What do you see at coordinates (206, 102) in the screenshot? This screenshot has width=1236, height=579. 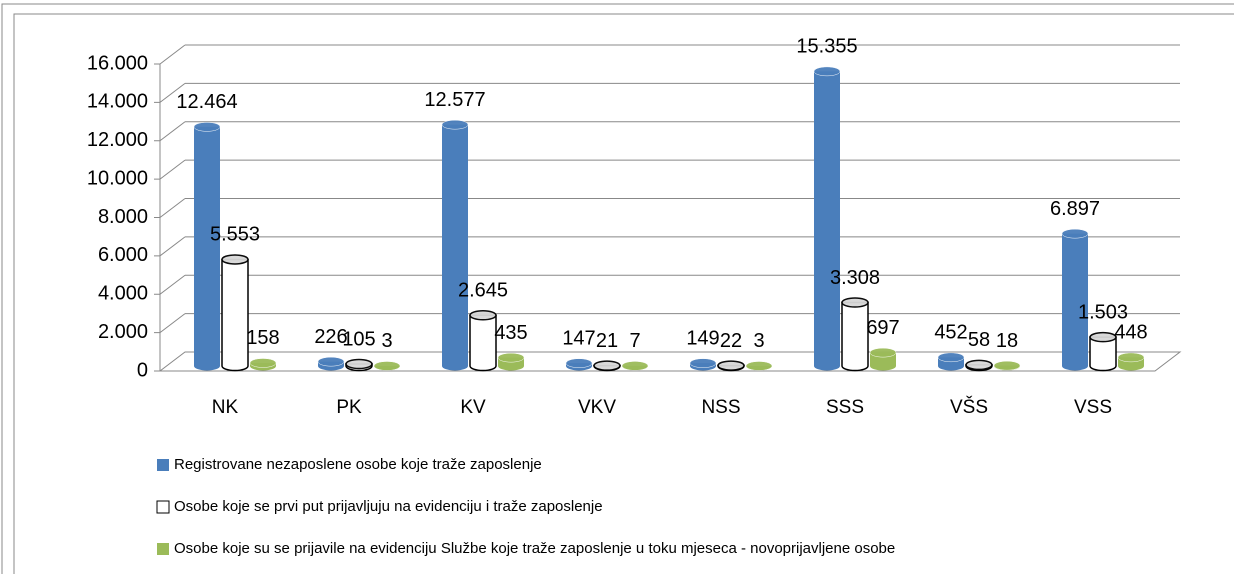 I see `data-label: 12.464` at bounding box center [206, 102].